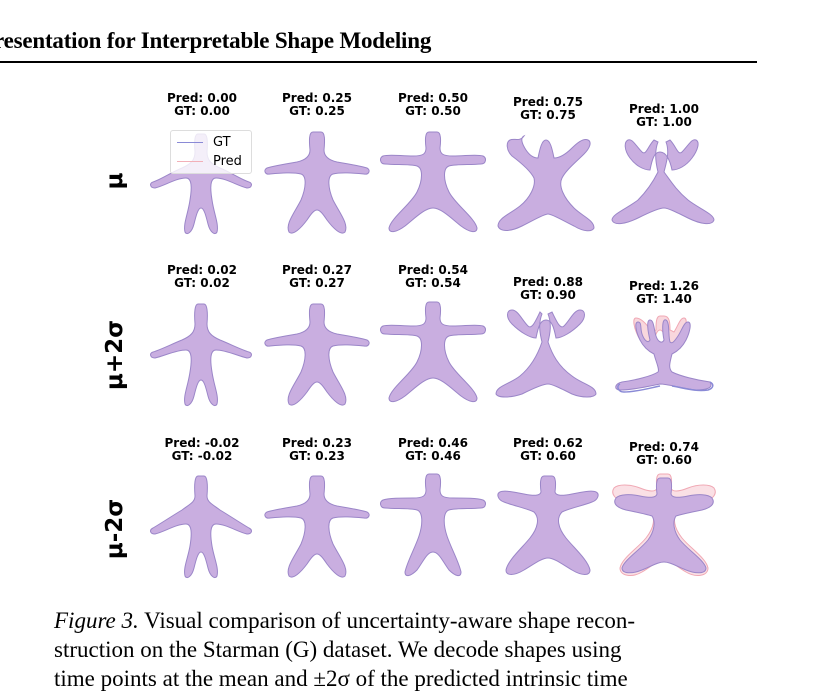 This screenshot has height=693, width=813. I want to click on cell-label: Pred: 0.54 GT: 0.54, so click(433, 277).